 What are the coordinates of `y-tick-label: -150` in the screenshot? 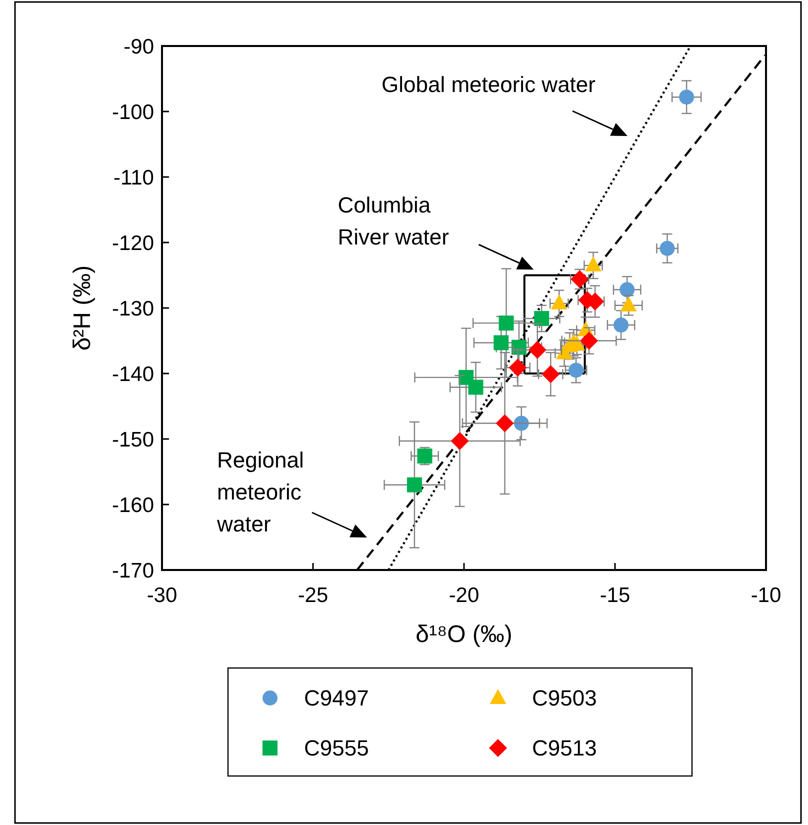 It's located at (133, 440).